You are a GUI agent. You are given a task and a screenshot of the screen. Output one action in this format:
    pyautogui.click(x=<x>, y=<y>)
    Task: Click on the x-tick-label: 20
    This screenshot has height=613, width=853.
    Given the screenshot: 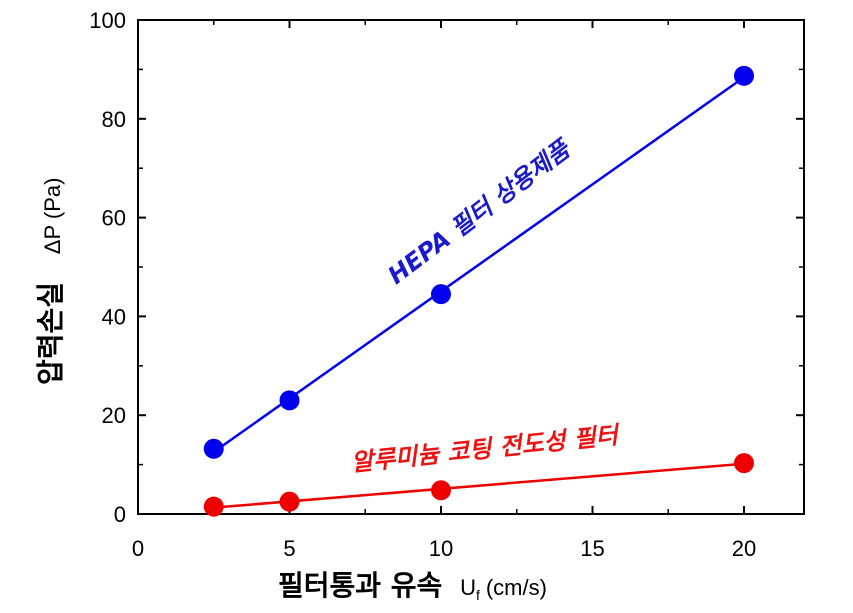 What is the action you would take?
    pyautogui.click(x=744, y=548)
    